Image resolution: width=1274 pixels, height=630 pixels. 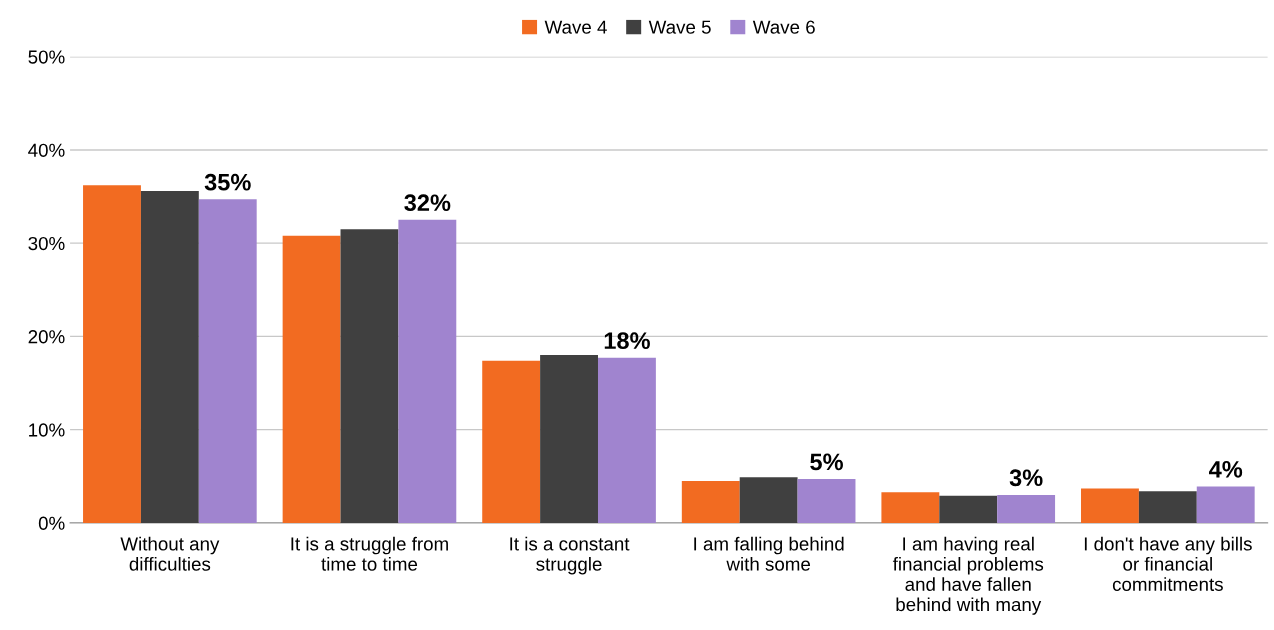 I want to click on y-tick-label: 50%, so click(x=46, y=57).